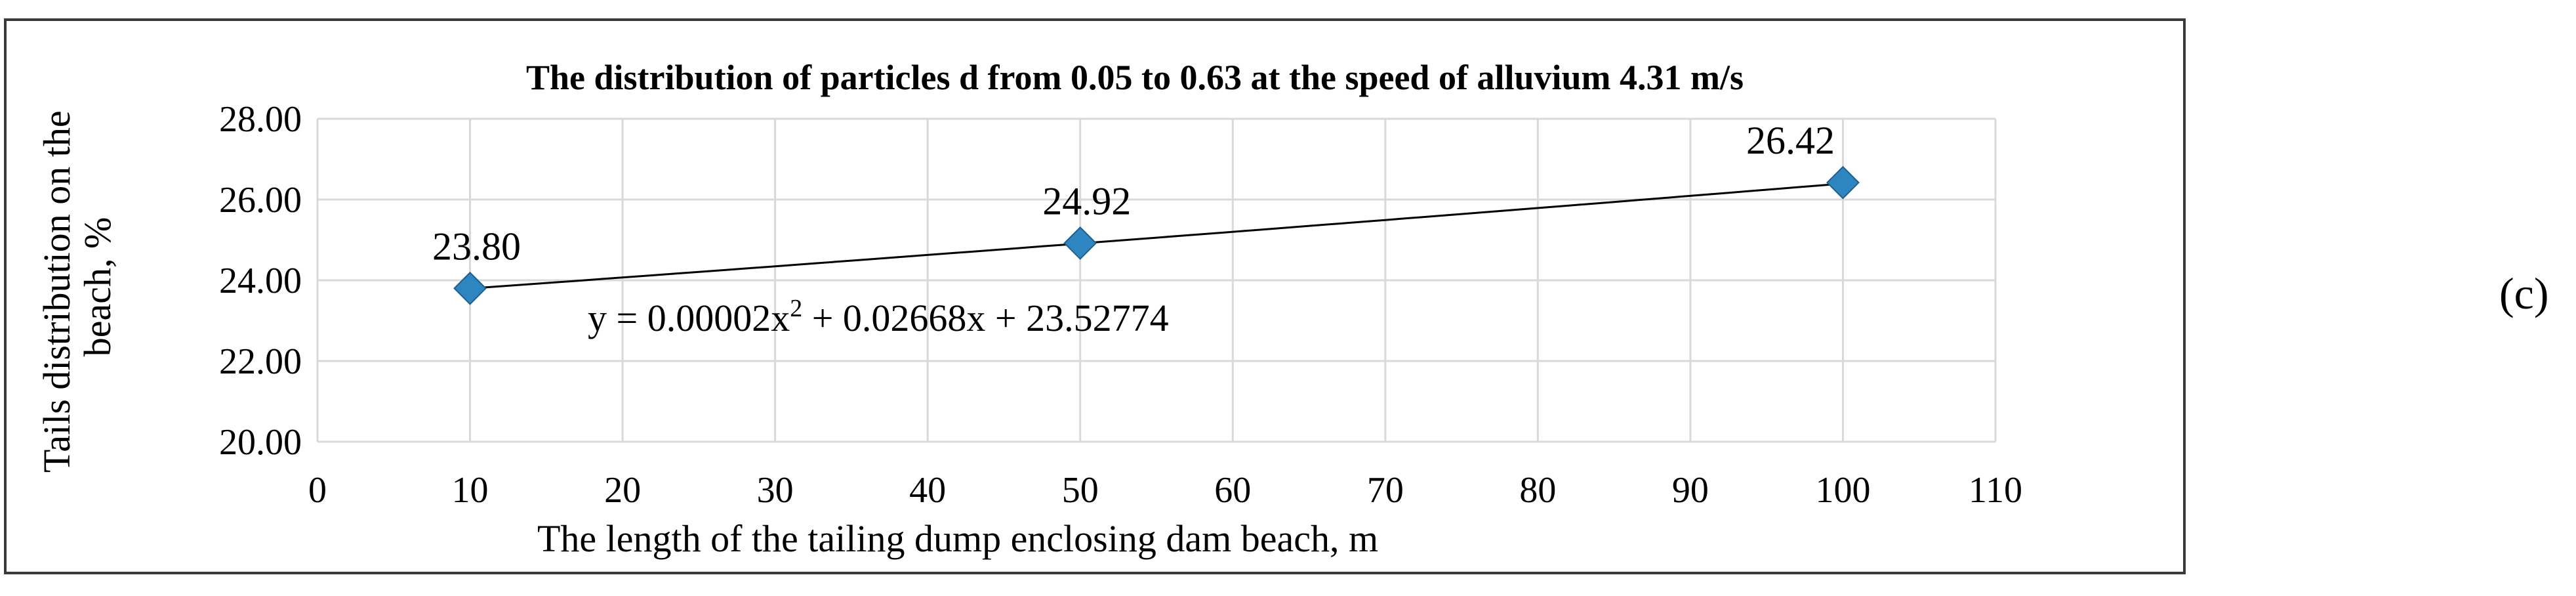 The image size is (2576, 596). Describe the element at coordinates (622, 490) in the screenshot. I see `x-tick-label-2: 20` at that location.